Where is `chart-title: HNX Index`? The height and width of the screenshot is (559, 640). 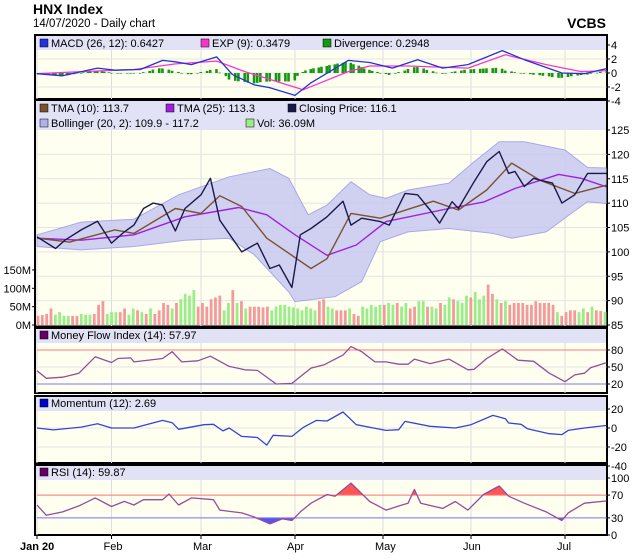
chart-title: HNX Index is located at coordinates (68, 9).